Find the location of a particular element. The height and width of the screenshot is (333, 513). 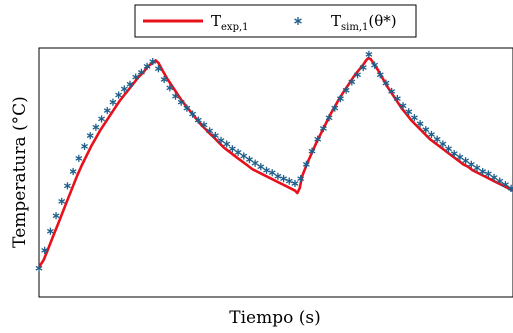

legend-star-marker is located at coordinates (298, 21).